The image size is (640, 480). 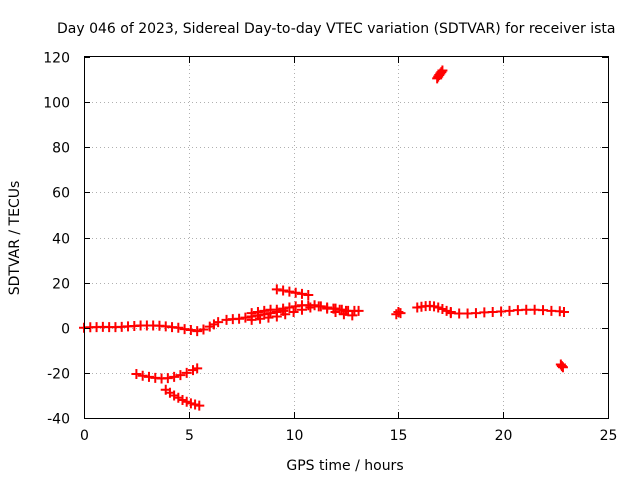 What do you see at coordinates (58, 375) in the screenshot?
I see `y-tick-label: -20` at bounding box center [58, 375].